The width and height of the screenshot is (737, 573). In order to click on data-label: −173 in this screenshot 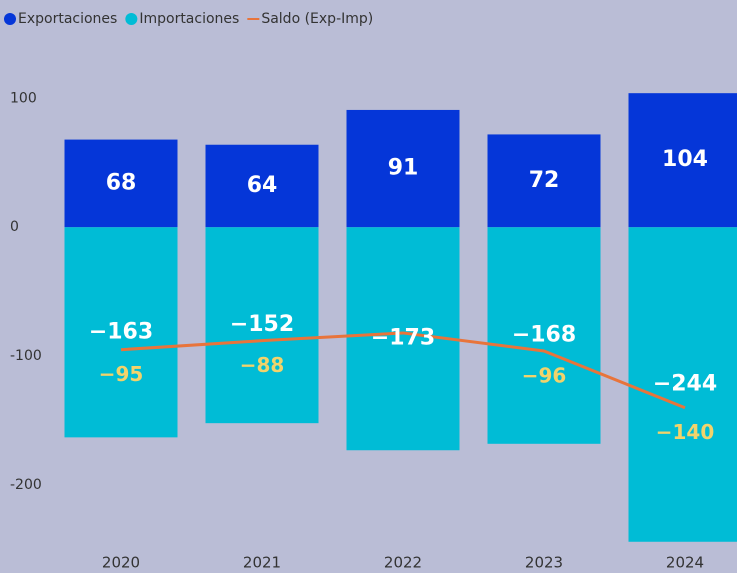, I will do `click(403, 338)`.